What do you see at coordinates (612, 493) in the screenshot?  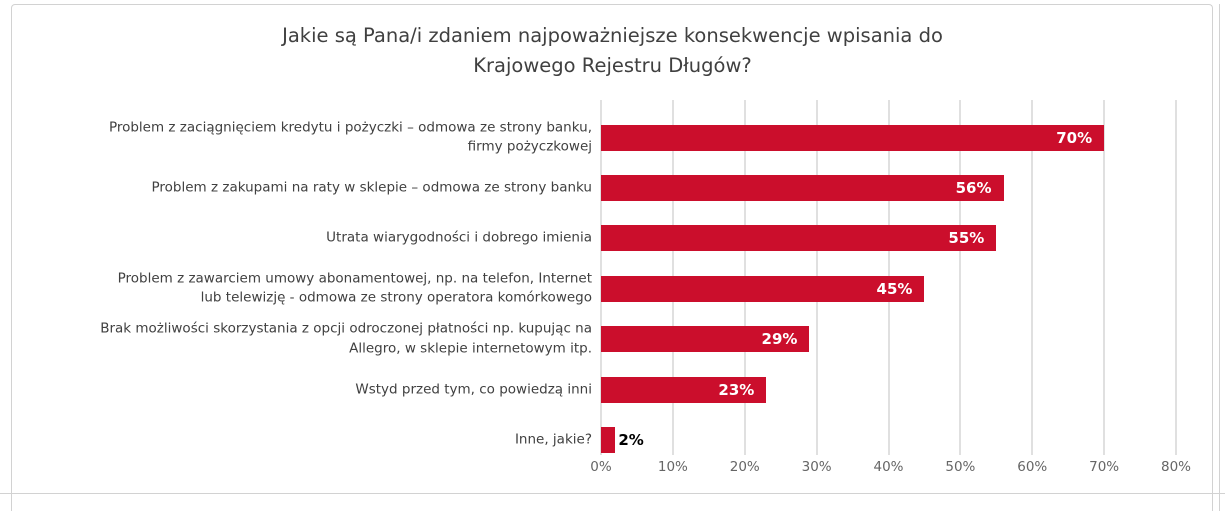 I see `chart-frame-bottom-border` at bounding box center [612, 493].